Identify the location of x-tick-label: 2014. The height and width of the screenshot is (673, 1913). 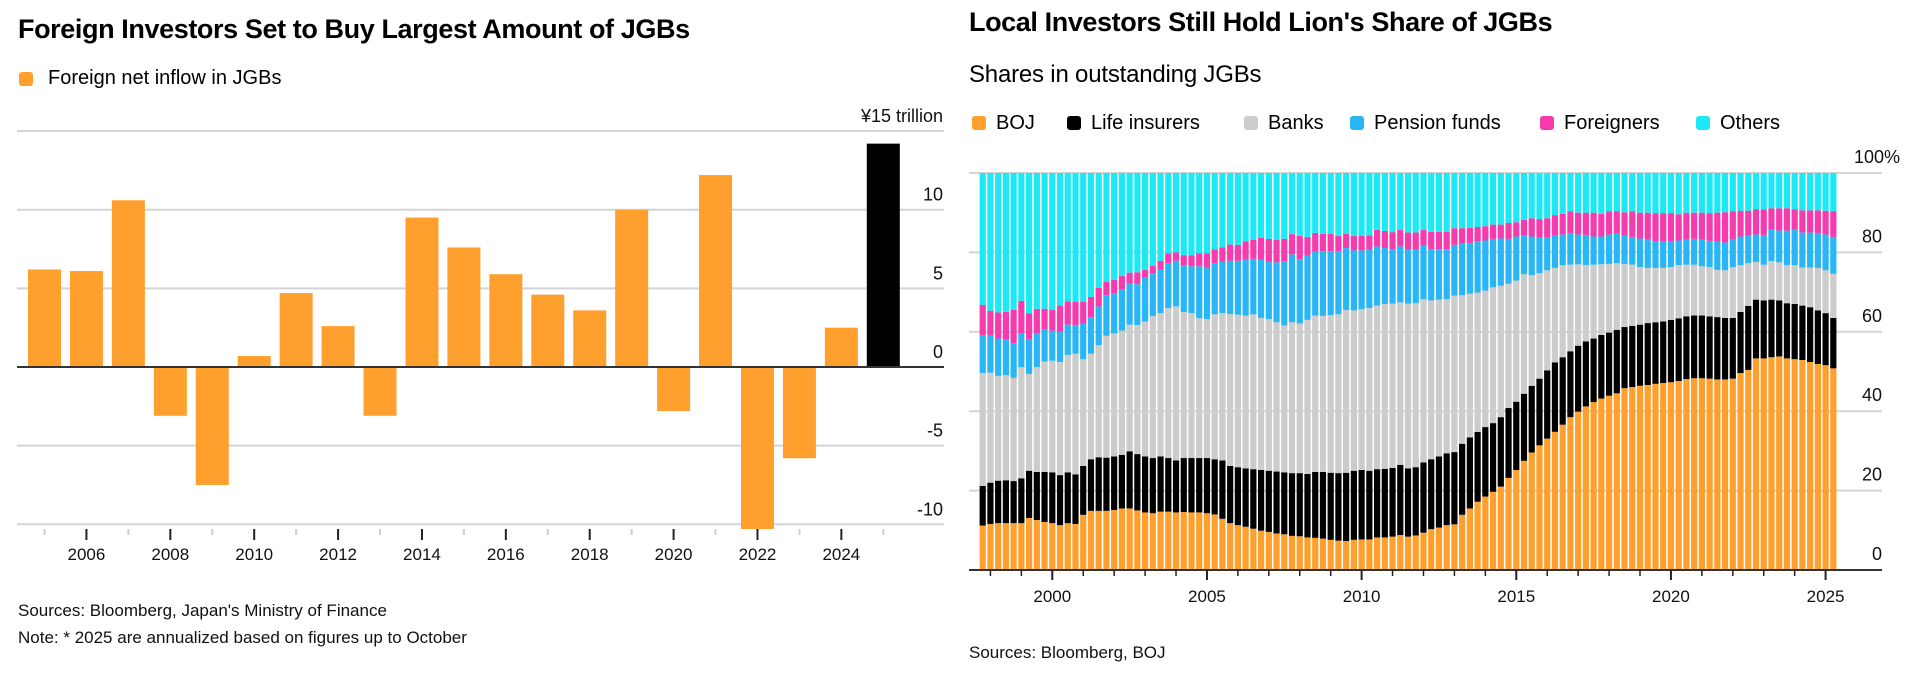
(422, 554).